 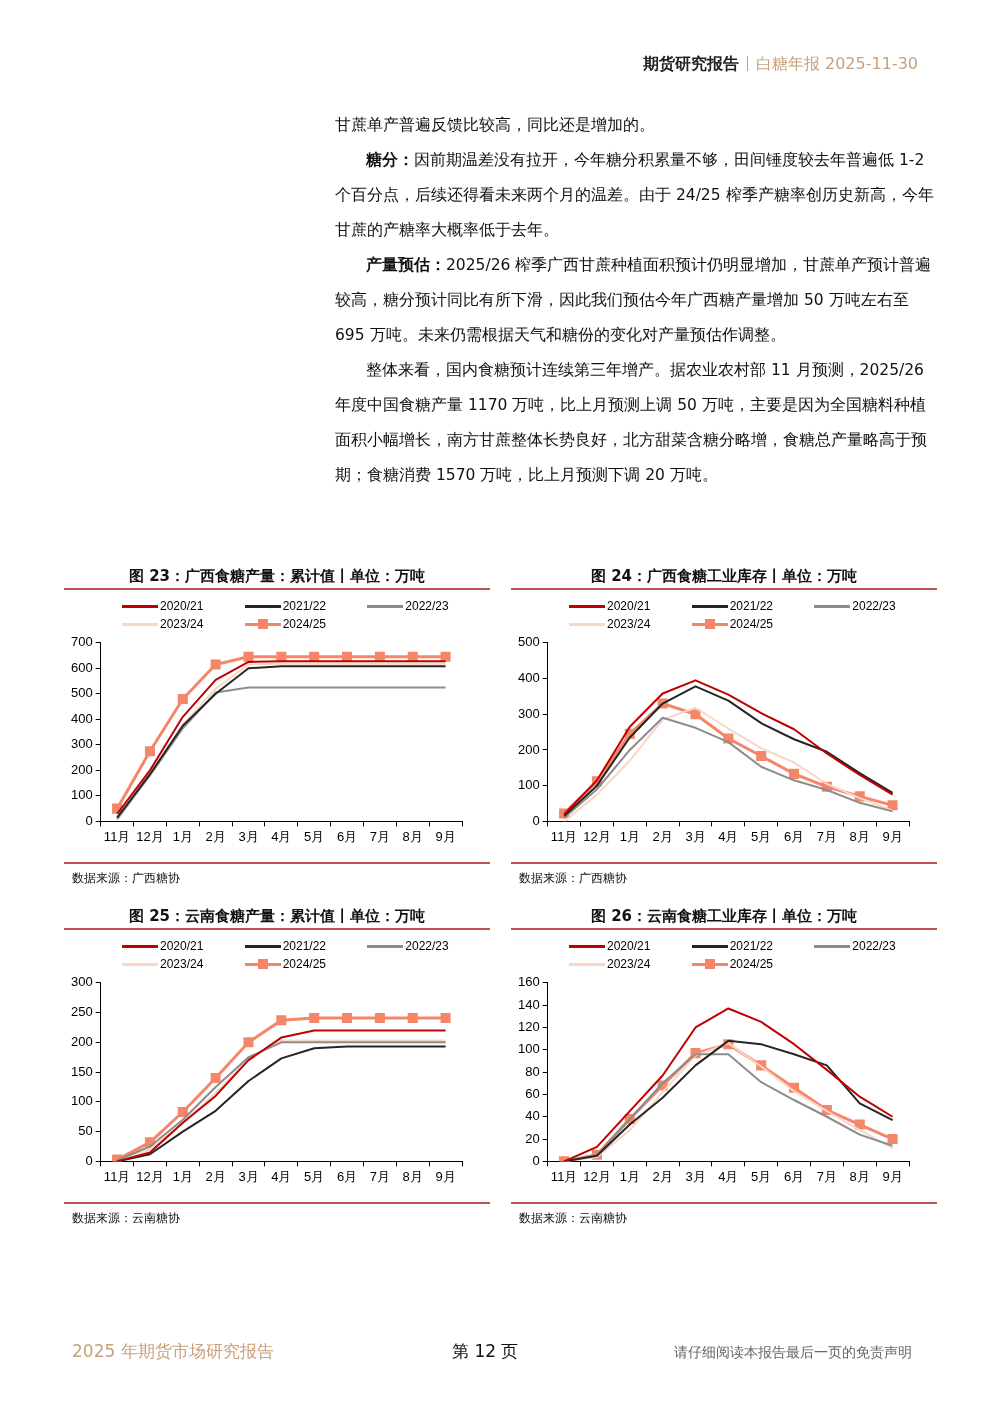 What do you see at coordinates (528, 1004) in the screenshot?
I see `y-tick-label: 140` at bounding box center [528, 1004].